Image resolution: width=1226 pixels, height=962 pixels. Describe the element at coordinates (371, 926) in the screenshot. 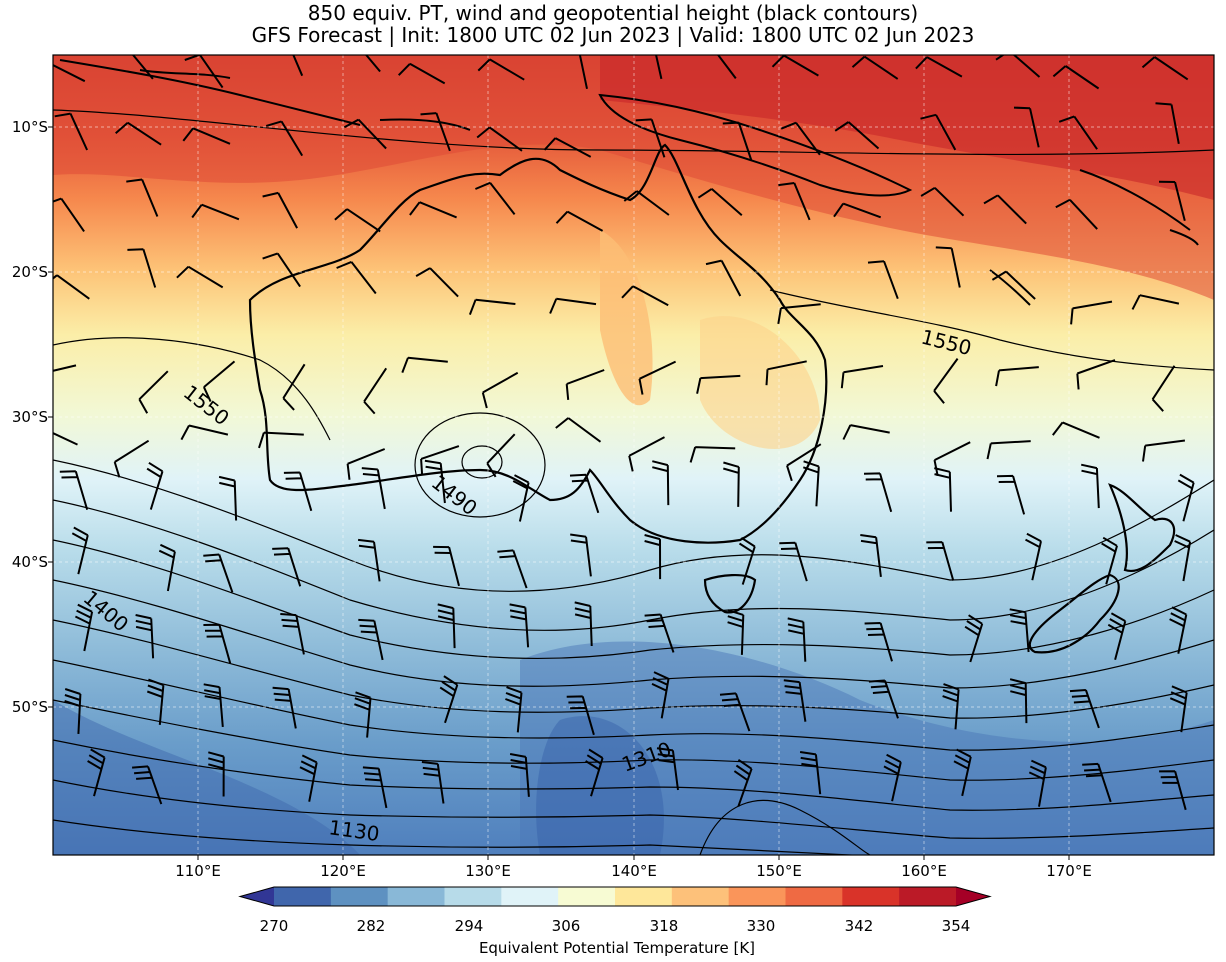

I see `colorbar-tick-label: 282` at that location.